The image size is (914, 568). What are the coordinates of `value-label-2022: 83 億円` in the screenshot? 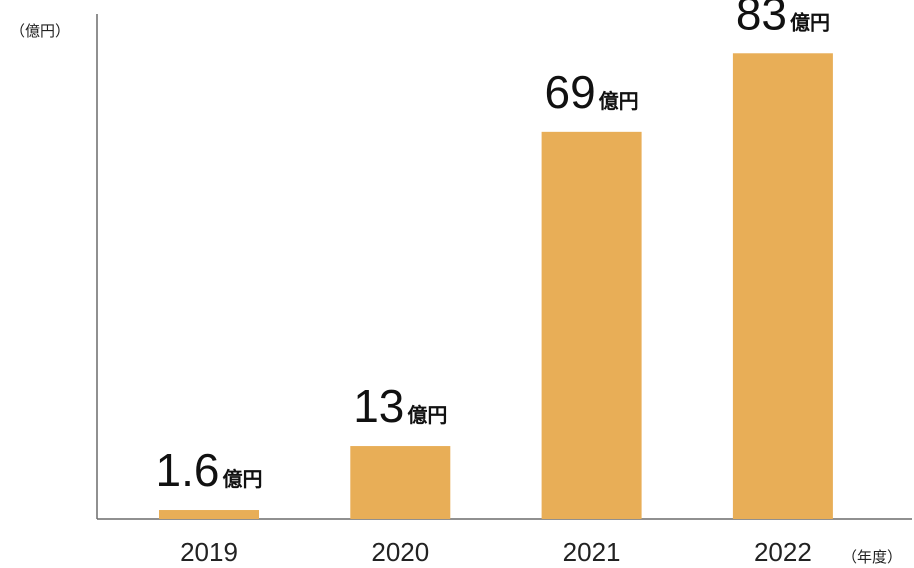 It's located at (783, 19).